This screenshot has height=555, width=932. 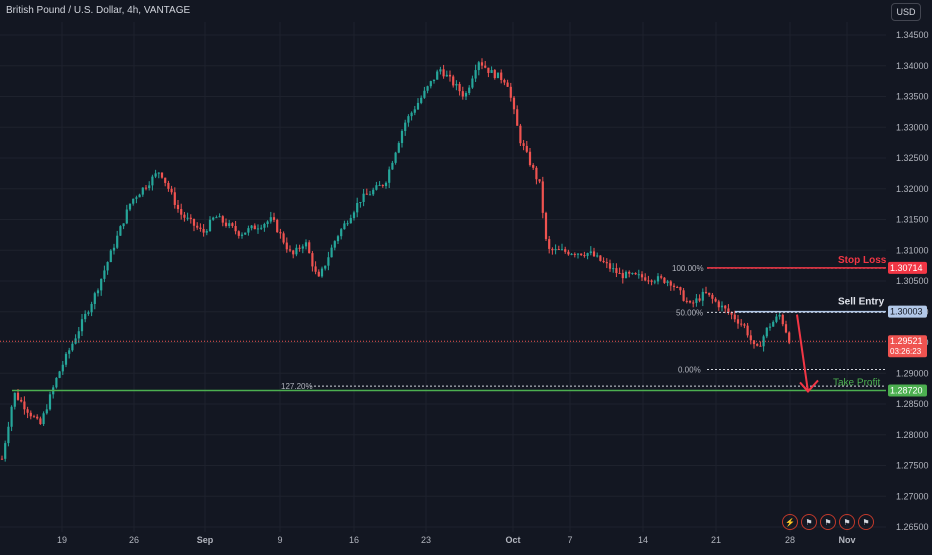 What do you see at coordinates (62, 540) in the screenshot?
I see `time-tick-label: 19` at bounding box center [62, 540].